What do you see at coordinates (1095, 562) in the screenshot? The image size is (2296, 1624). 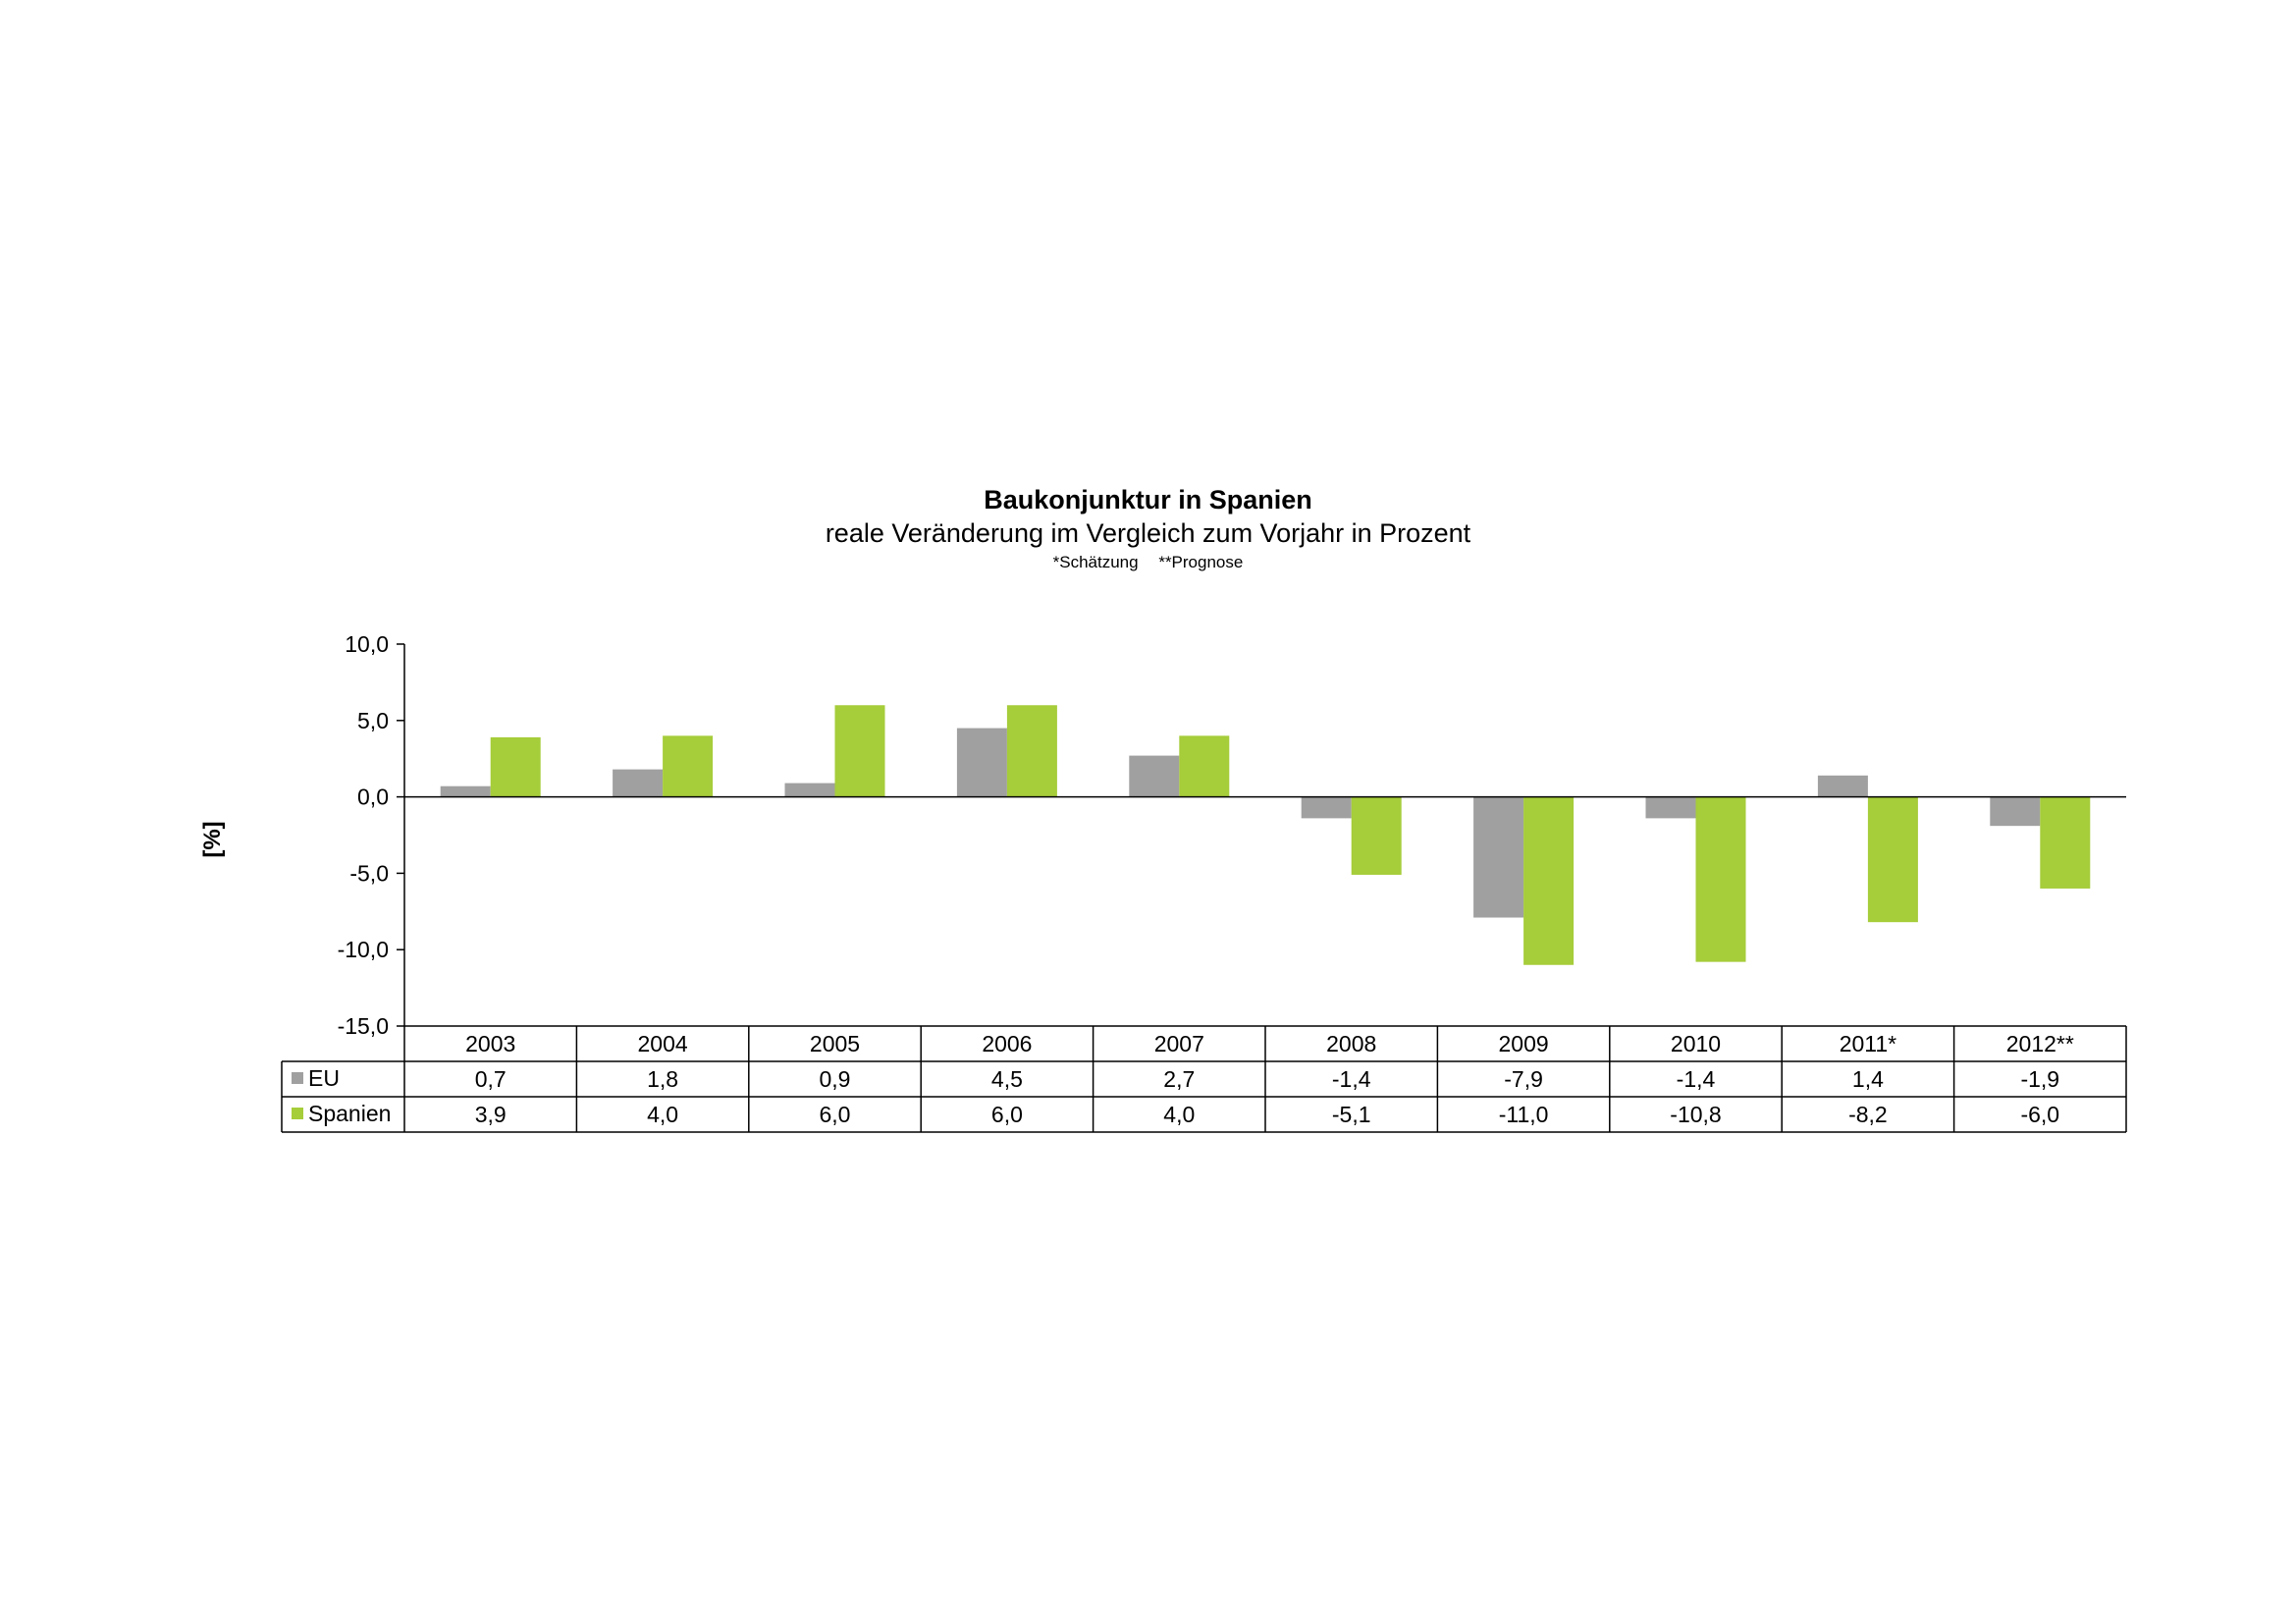 I see `note-estimate: *Schätzung` at bounding box center [1095, 562].